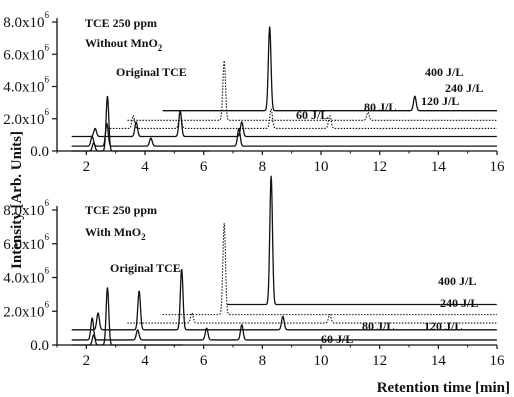  Describe the element at coordinates (443, 388) in the screenshot. I see `x-axis-title: Retention time [min]` at that location.